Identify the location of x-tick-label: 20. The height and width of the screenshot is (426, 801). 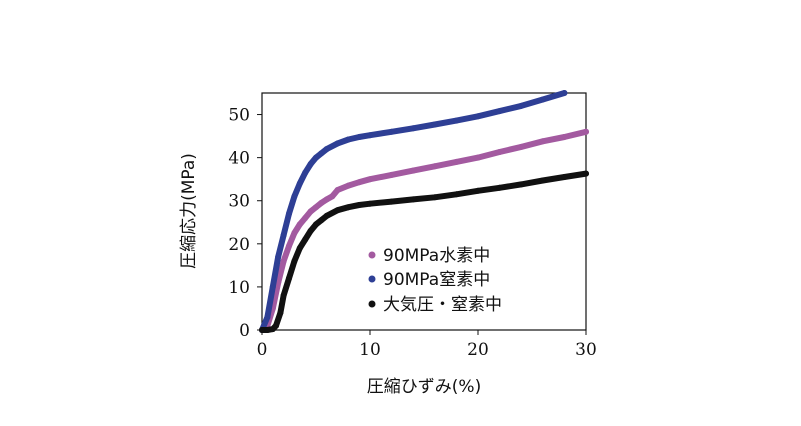
(478, 350).